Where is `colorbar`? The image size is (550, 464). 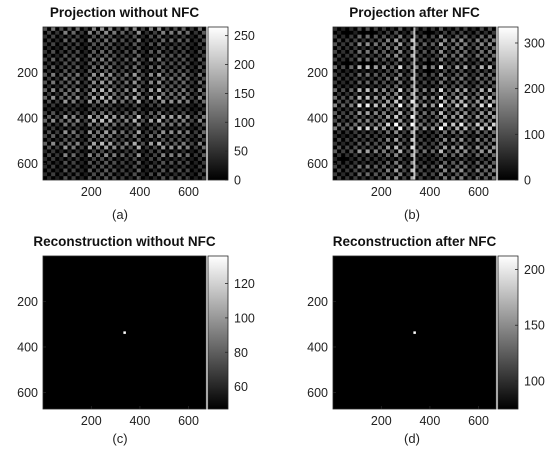 colorbar is located at coordinates (508, 103).